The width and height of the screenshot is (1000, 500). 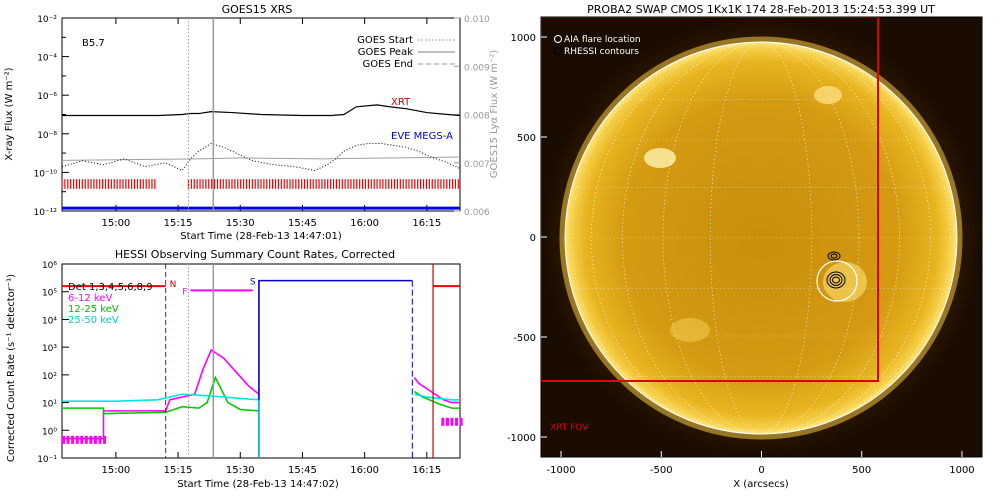 What do you see at coordinates (47, 460) in the screenshot?
I see `hessi-y-tick-label-7: 10⁻¹` at bounding box center [47, 460].